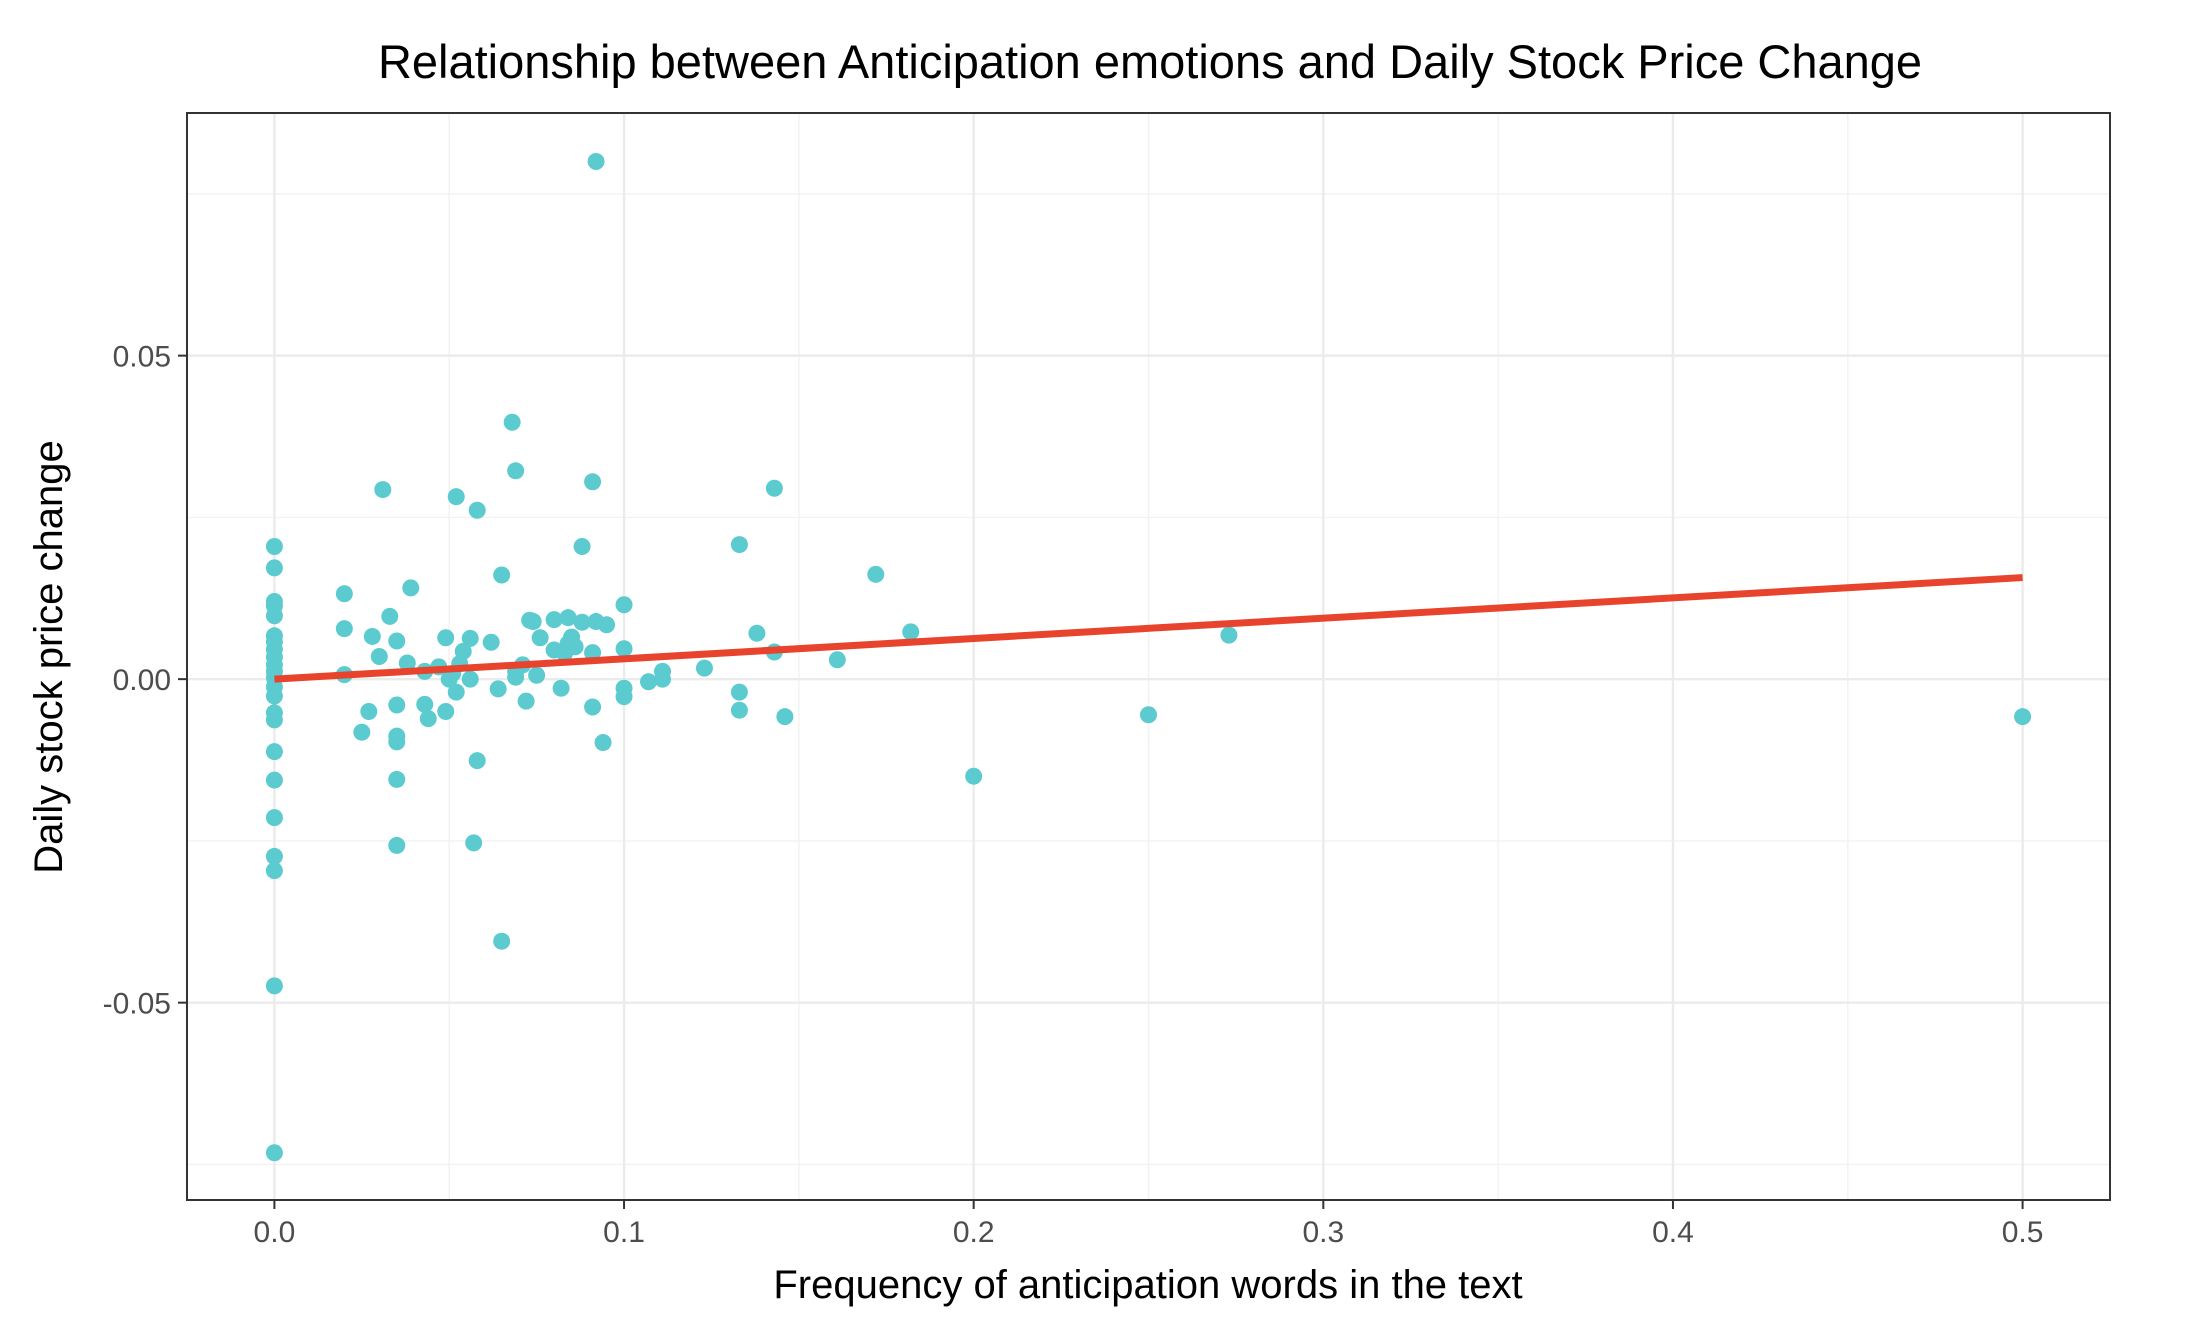 This screenshot has height=1324, width=2188. I want to click on x-tick-label: 0.1, so click(624, 1232).